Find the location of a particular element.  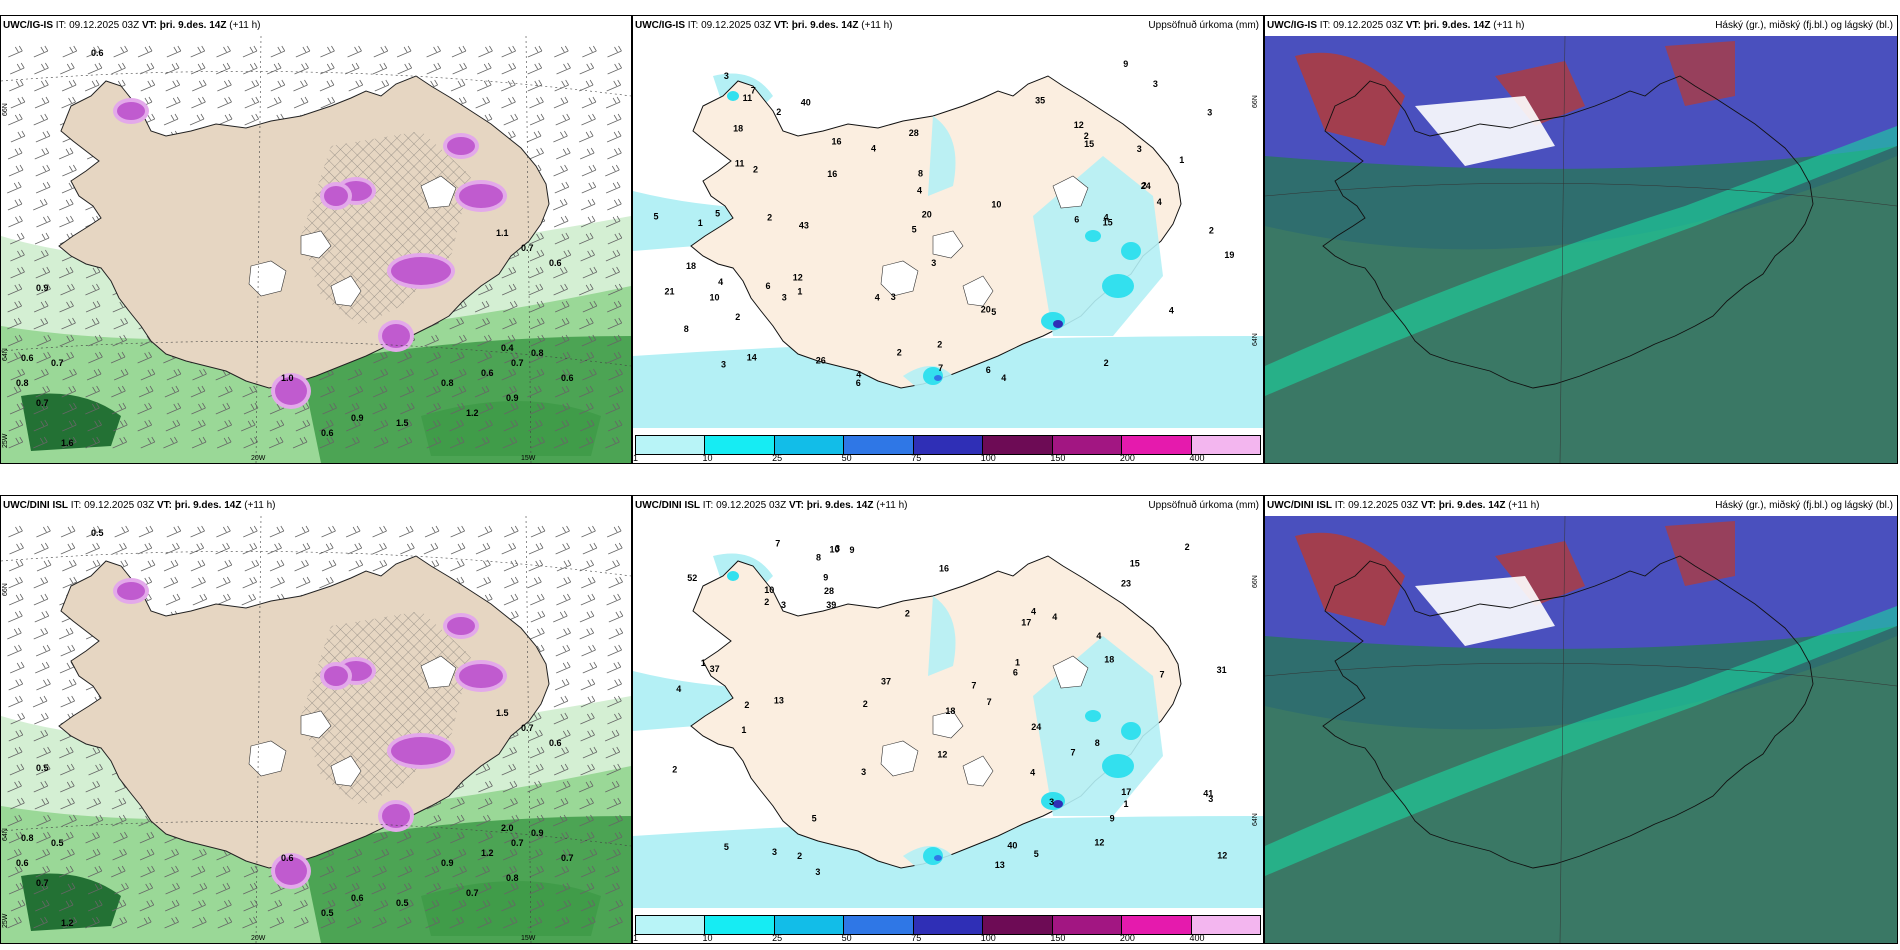

low-cloud-band is located at coordinates (1581, 309).